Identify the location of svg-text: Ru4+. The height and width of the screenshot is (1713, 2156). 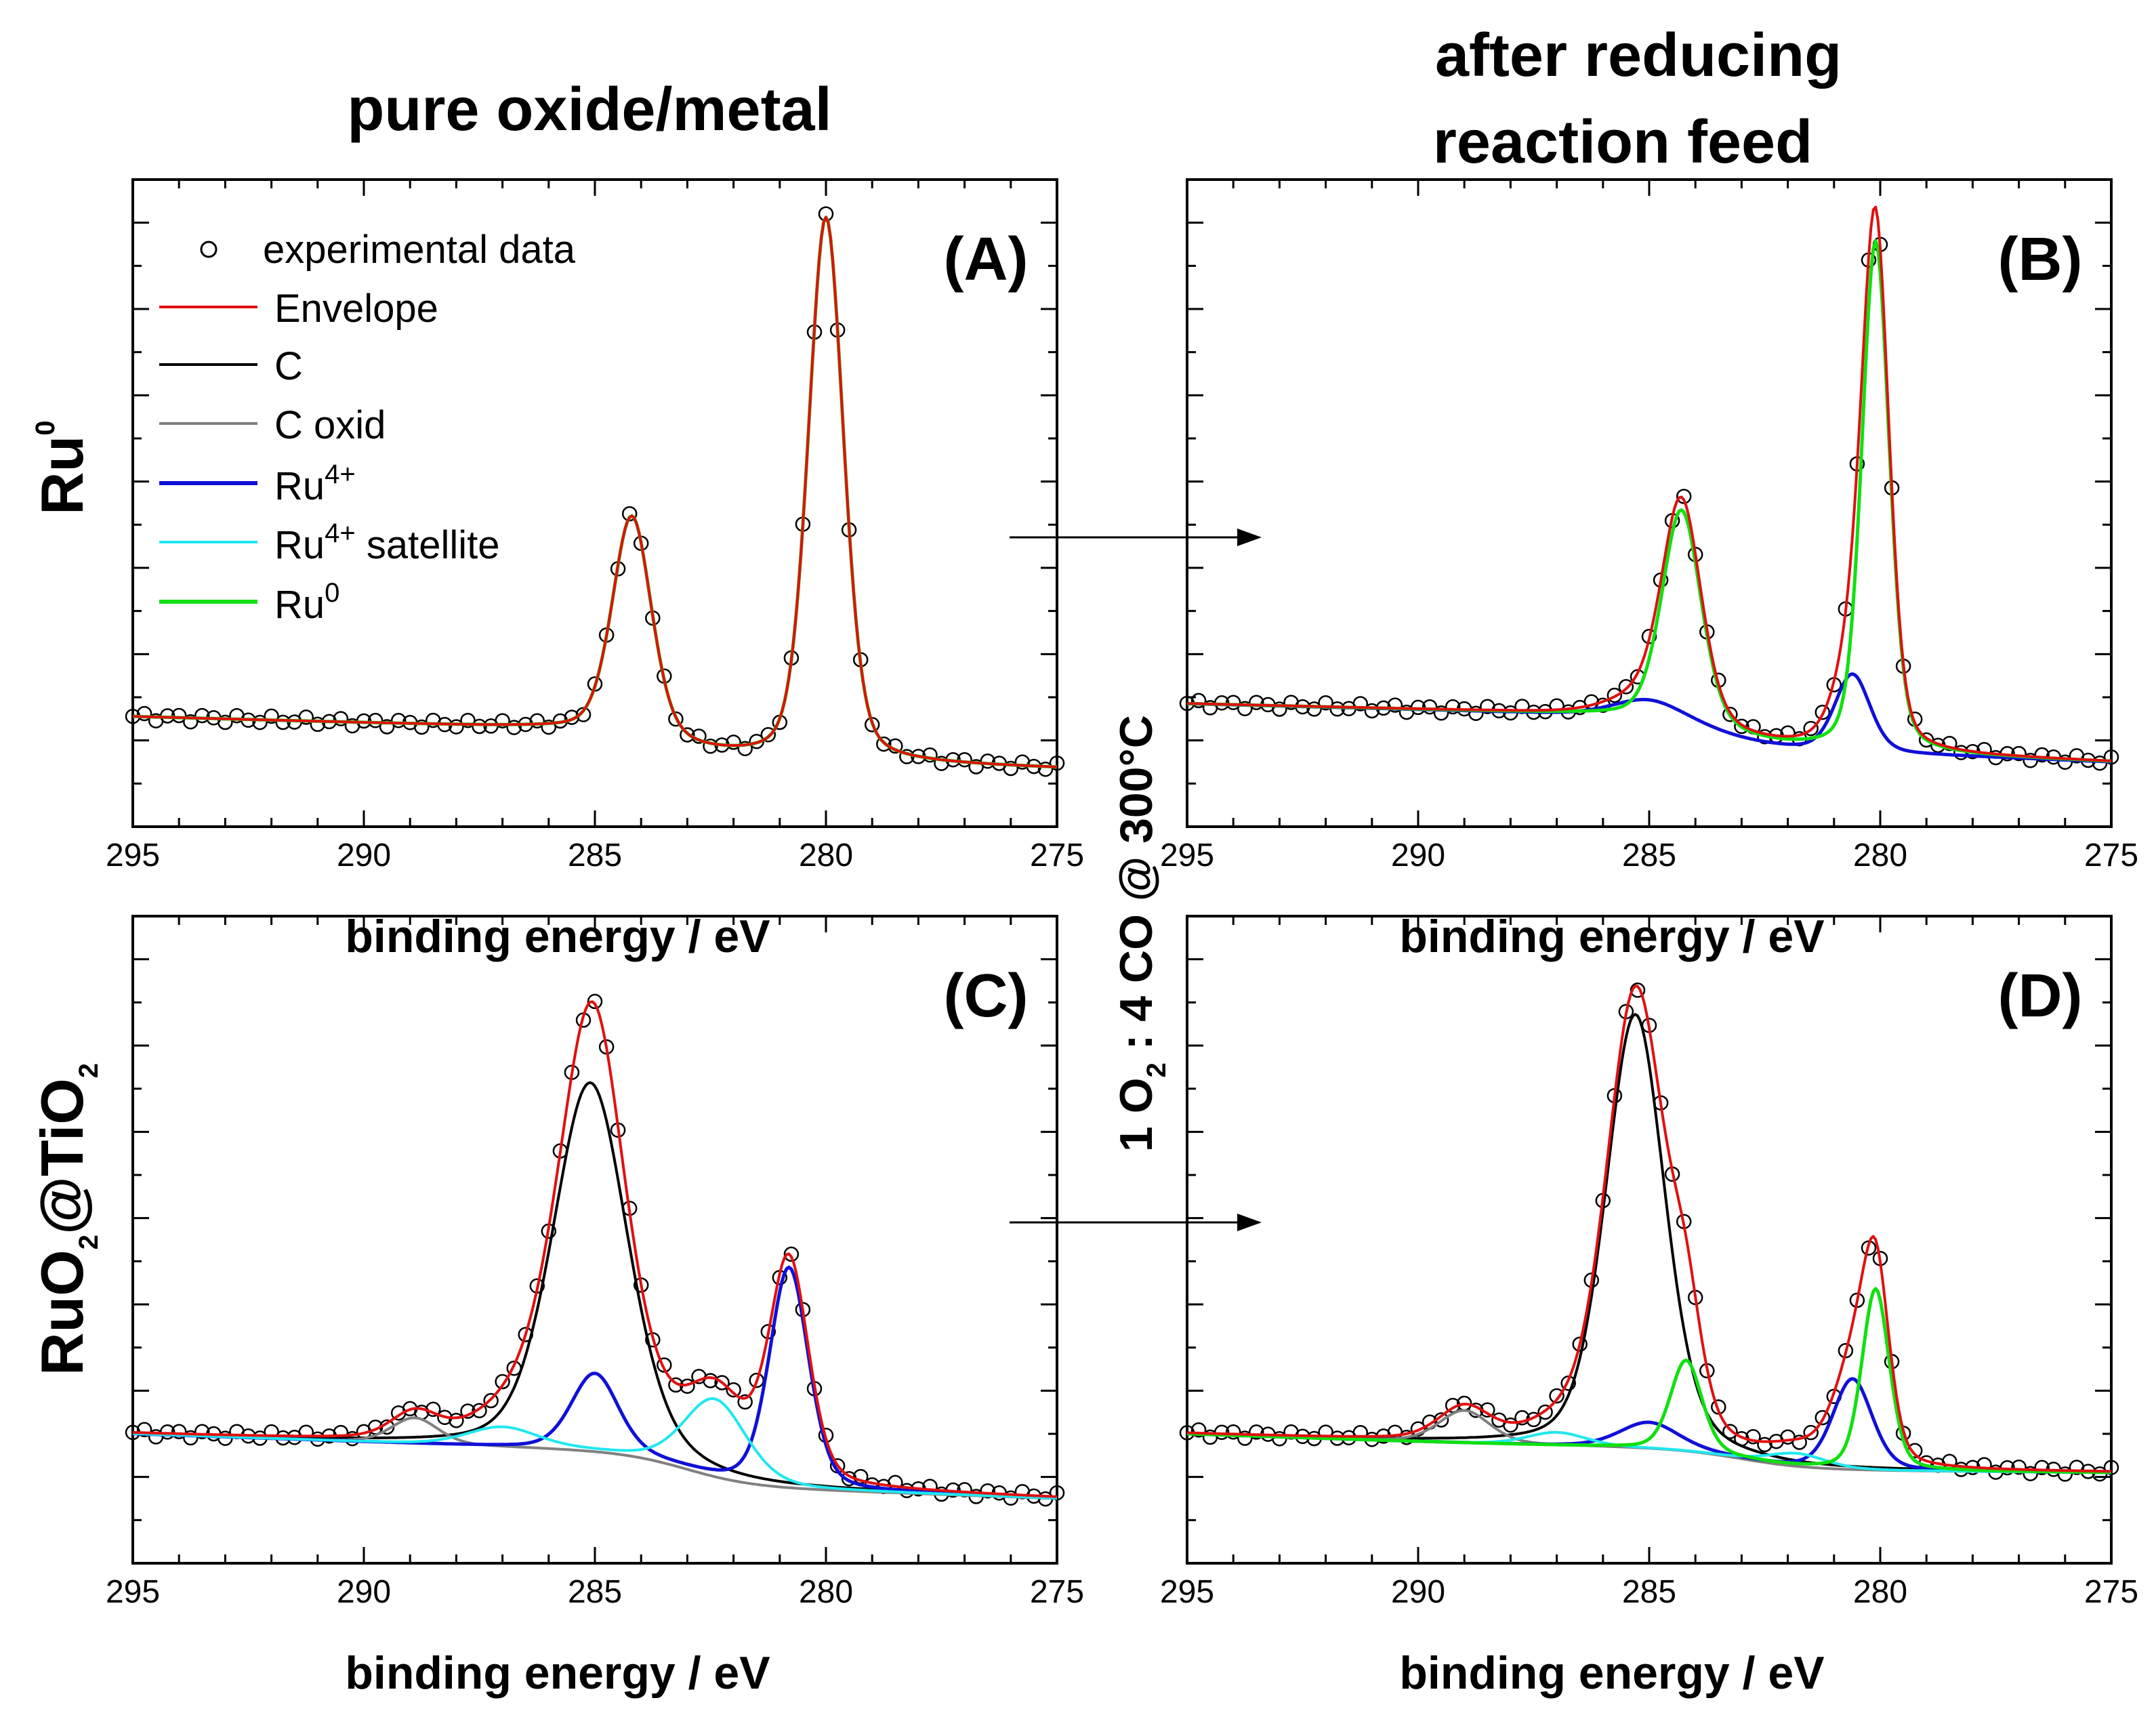
(315, 483).